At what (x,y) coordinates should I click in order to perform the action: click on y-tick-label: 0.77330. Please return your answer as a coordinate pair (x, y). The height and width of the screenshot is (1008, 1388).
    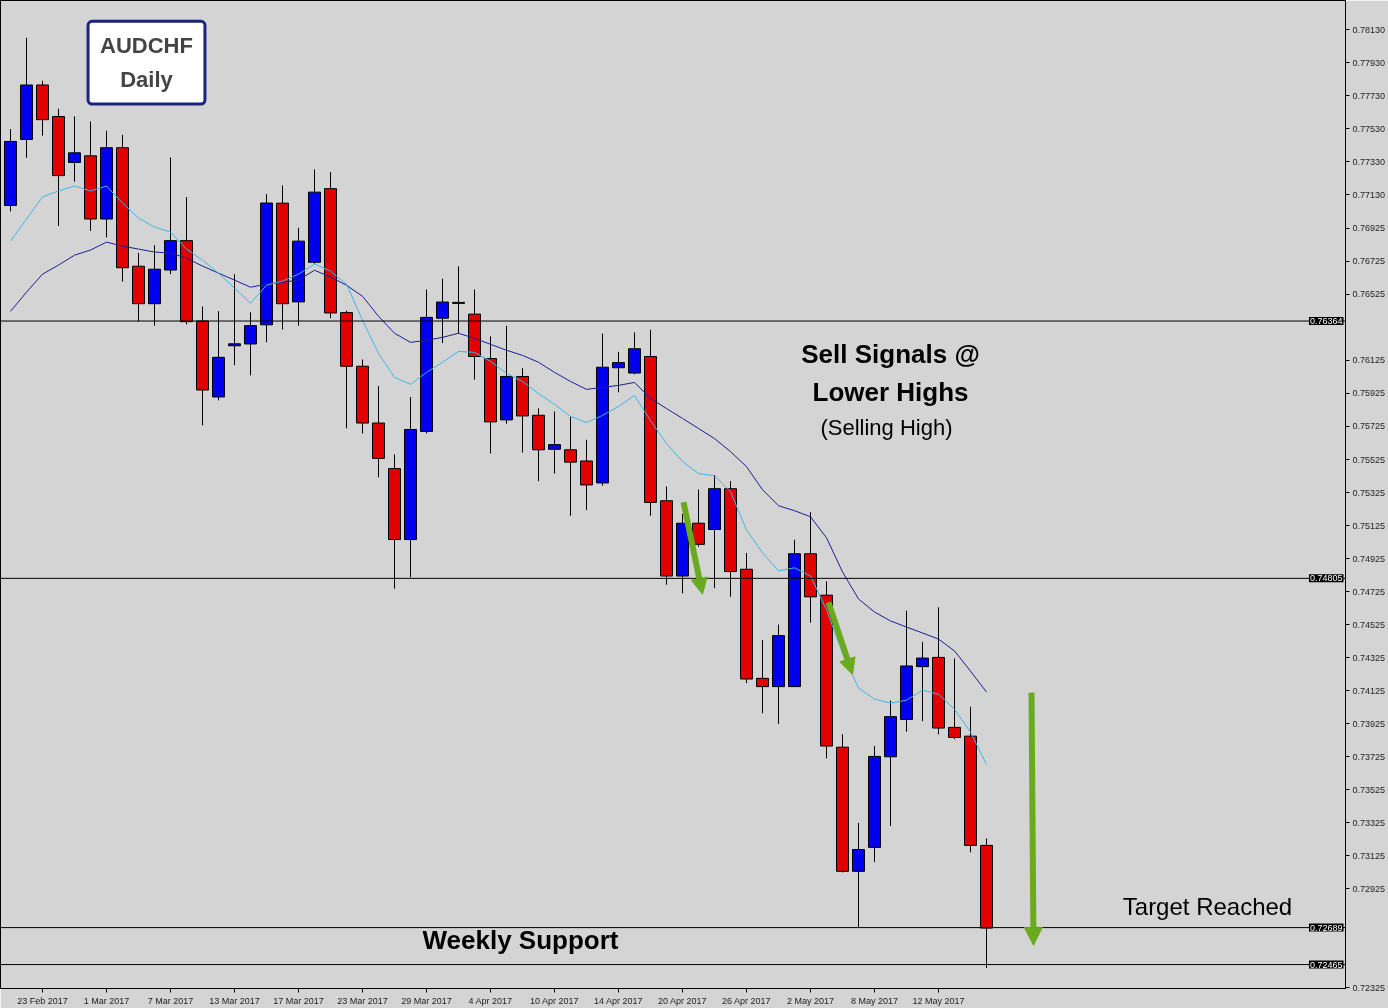
    Looking at the image, I should click on (1369, 161).